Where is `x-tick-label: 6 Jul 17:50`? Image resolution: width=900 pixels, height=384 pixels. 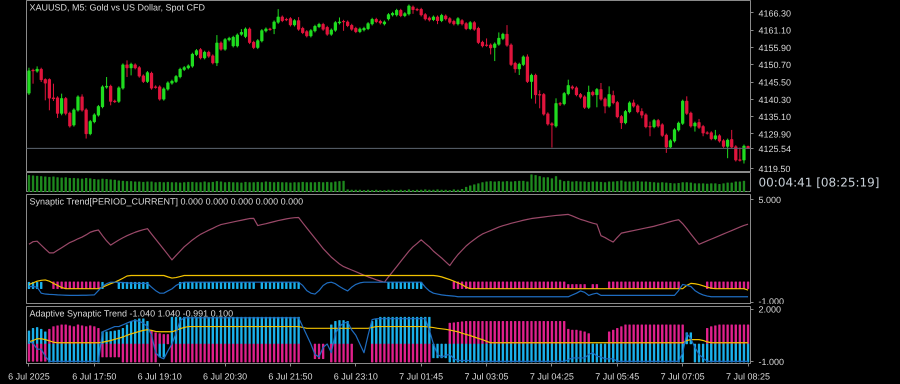 x-tick-label: 6 Jul 17:50 is located at coordinates (94, 377).